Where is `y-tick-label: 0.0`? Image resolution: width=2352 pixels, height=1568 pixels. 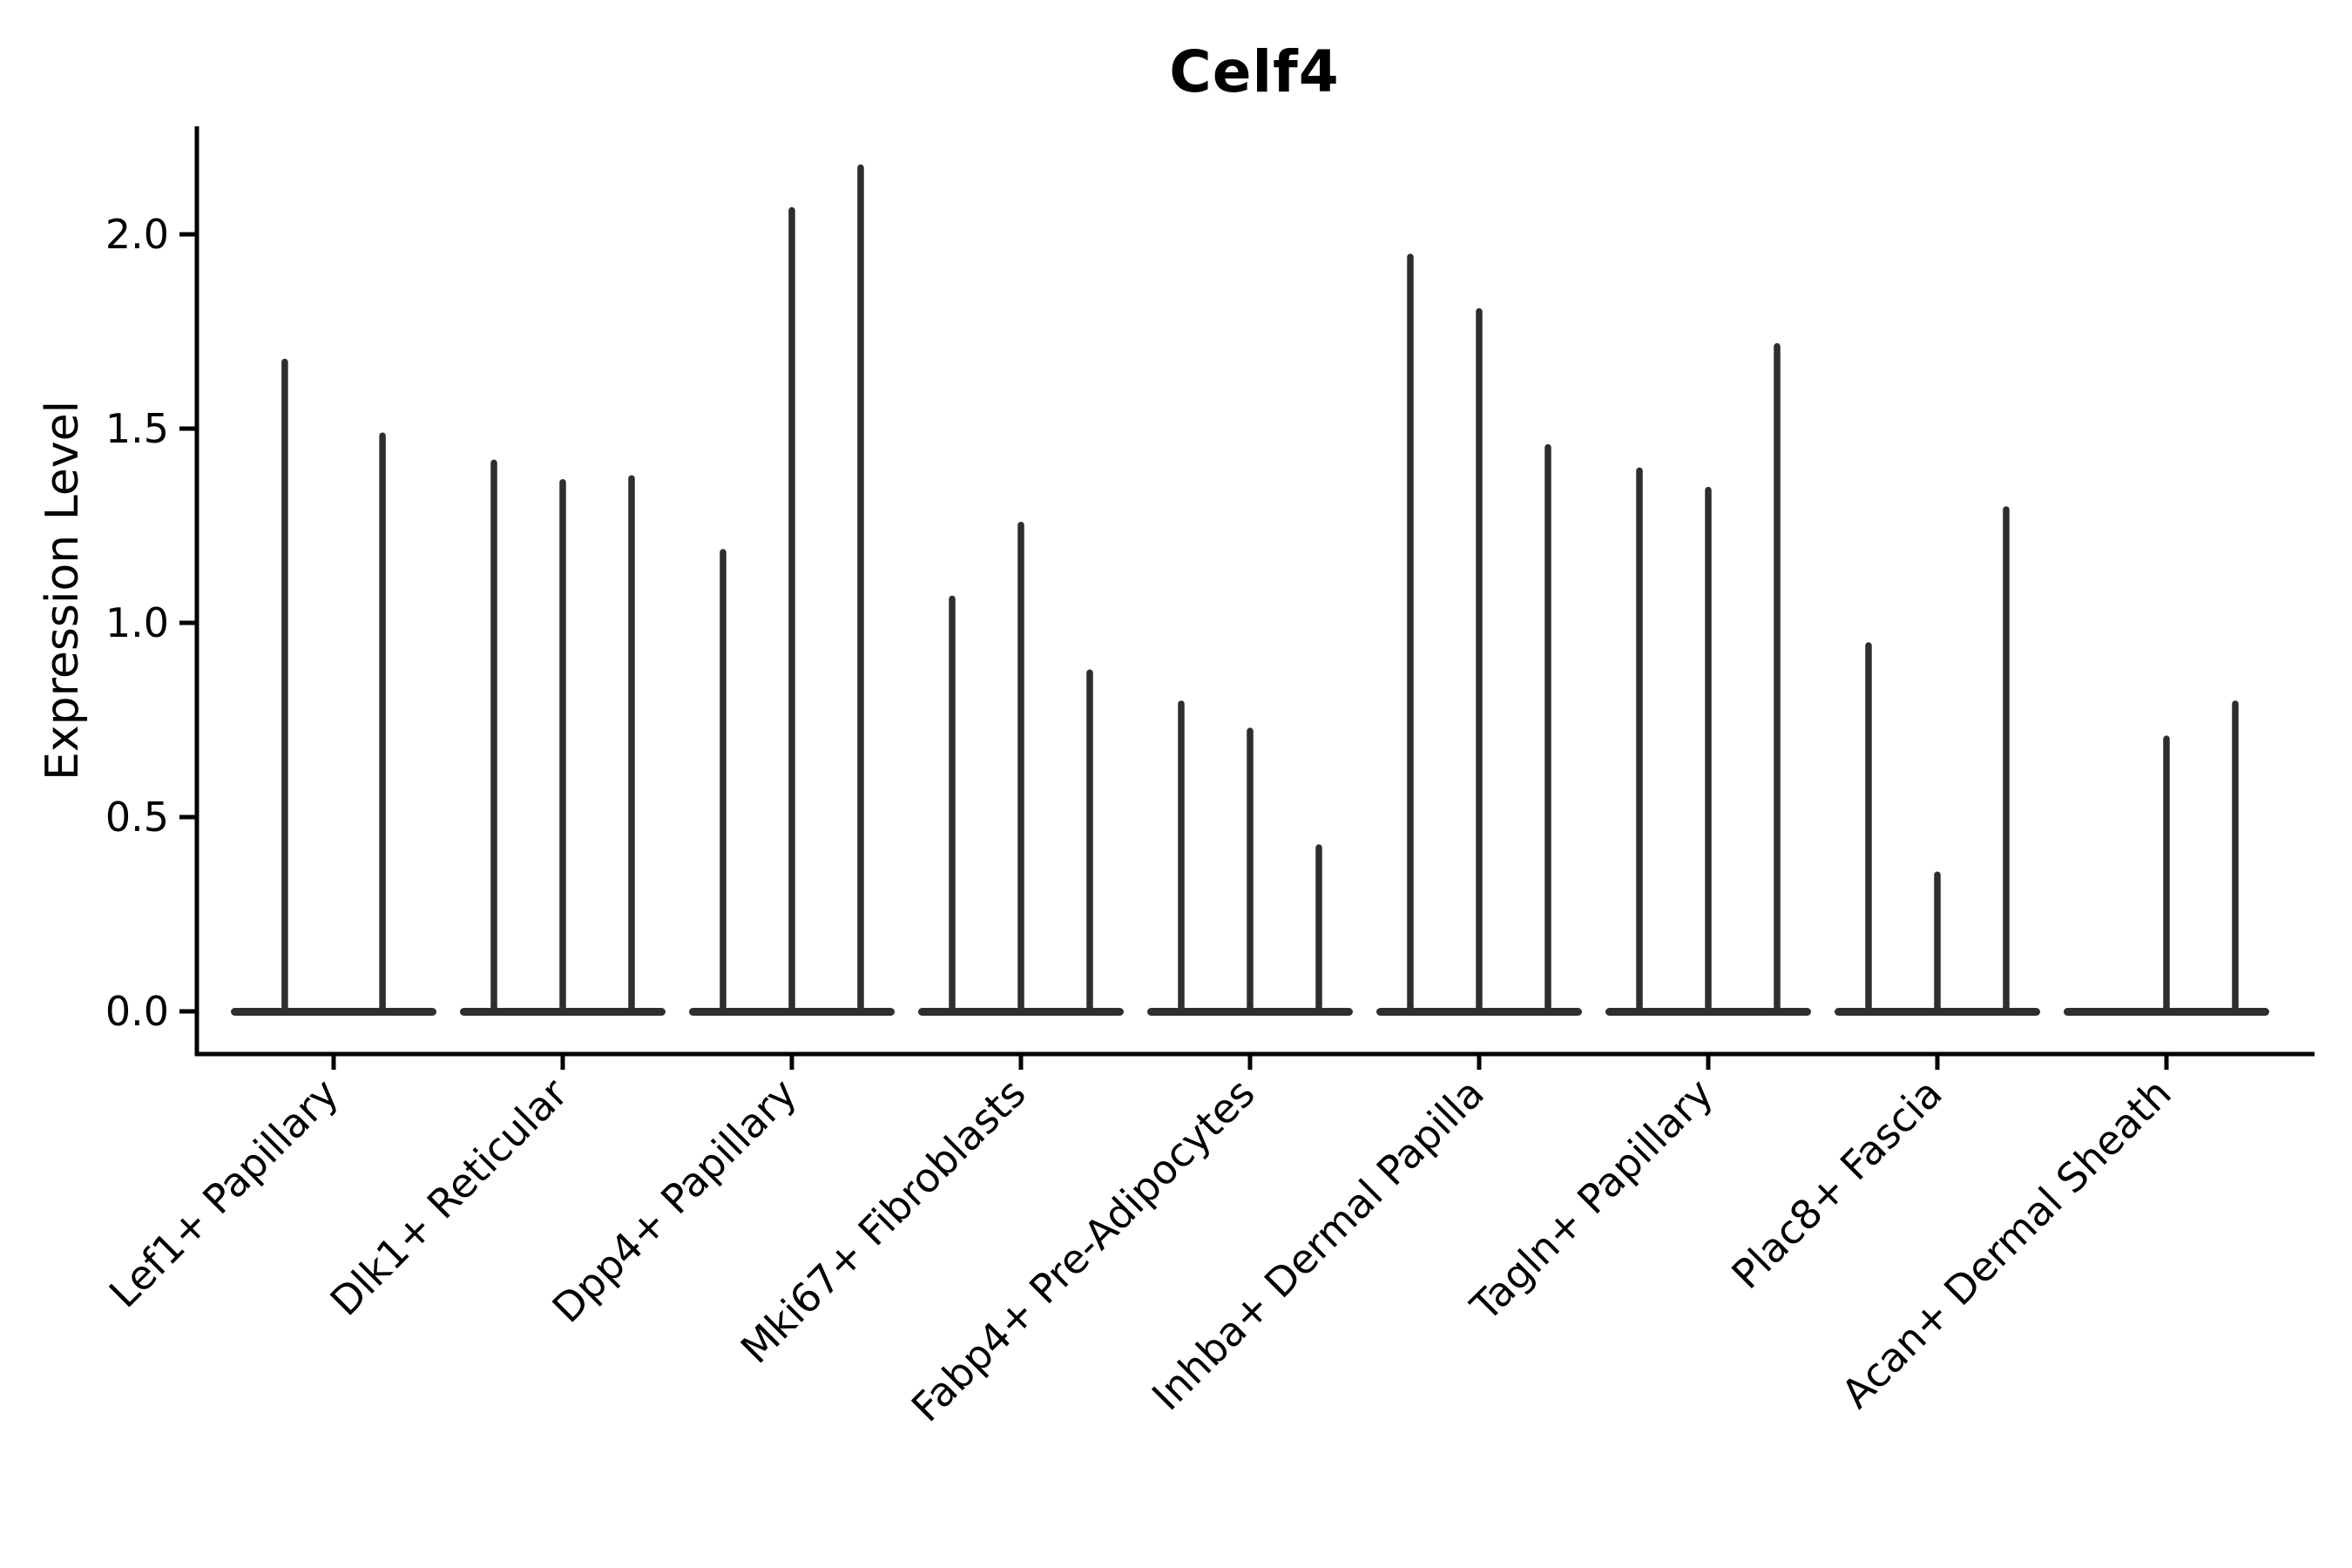 y-tick-label: 0.0 is located at coordinates (137, 1012).